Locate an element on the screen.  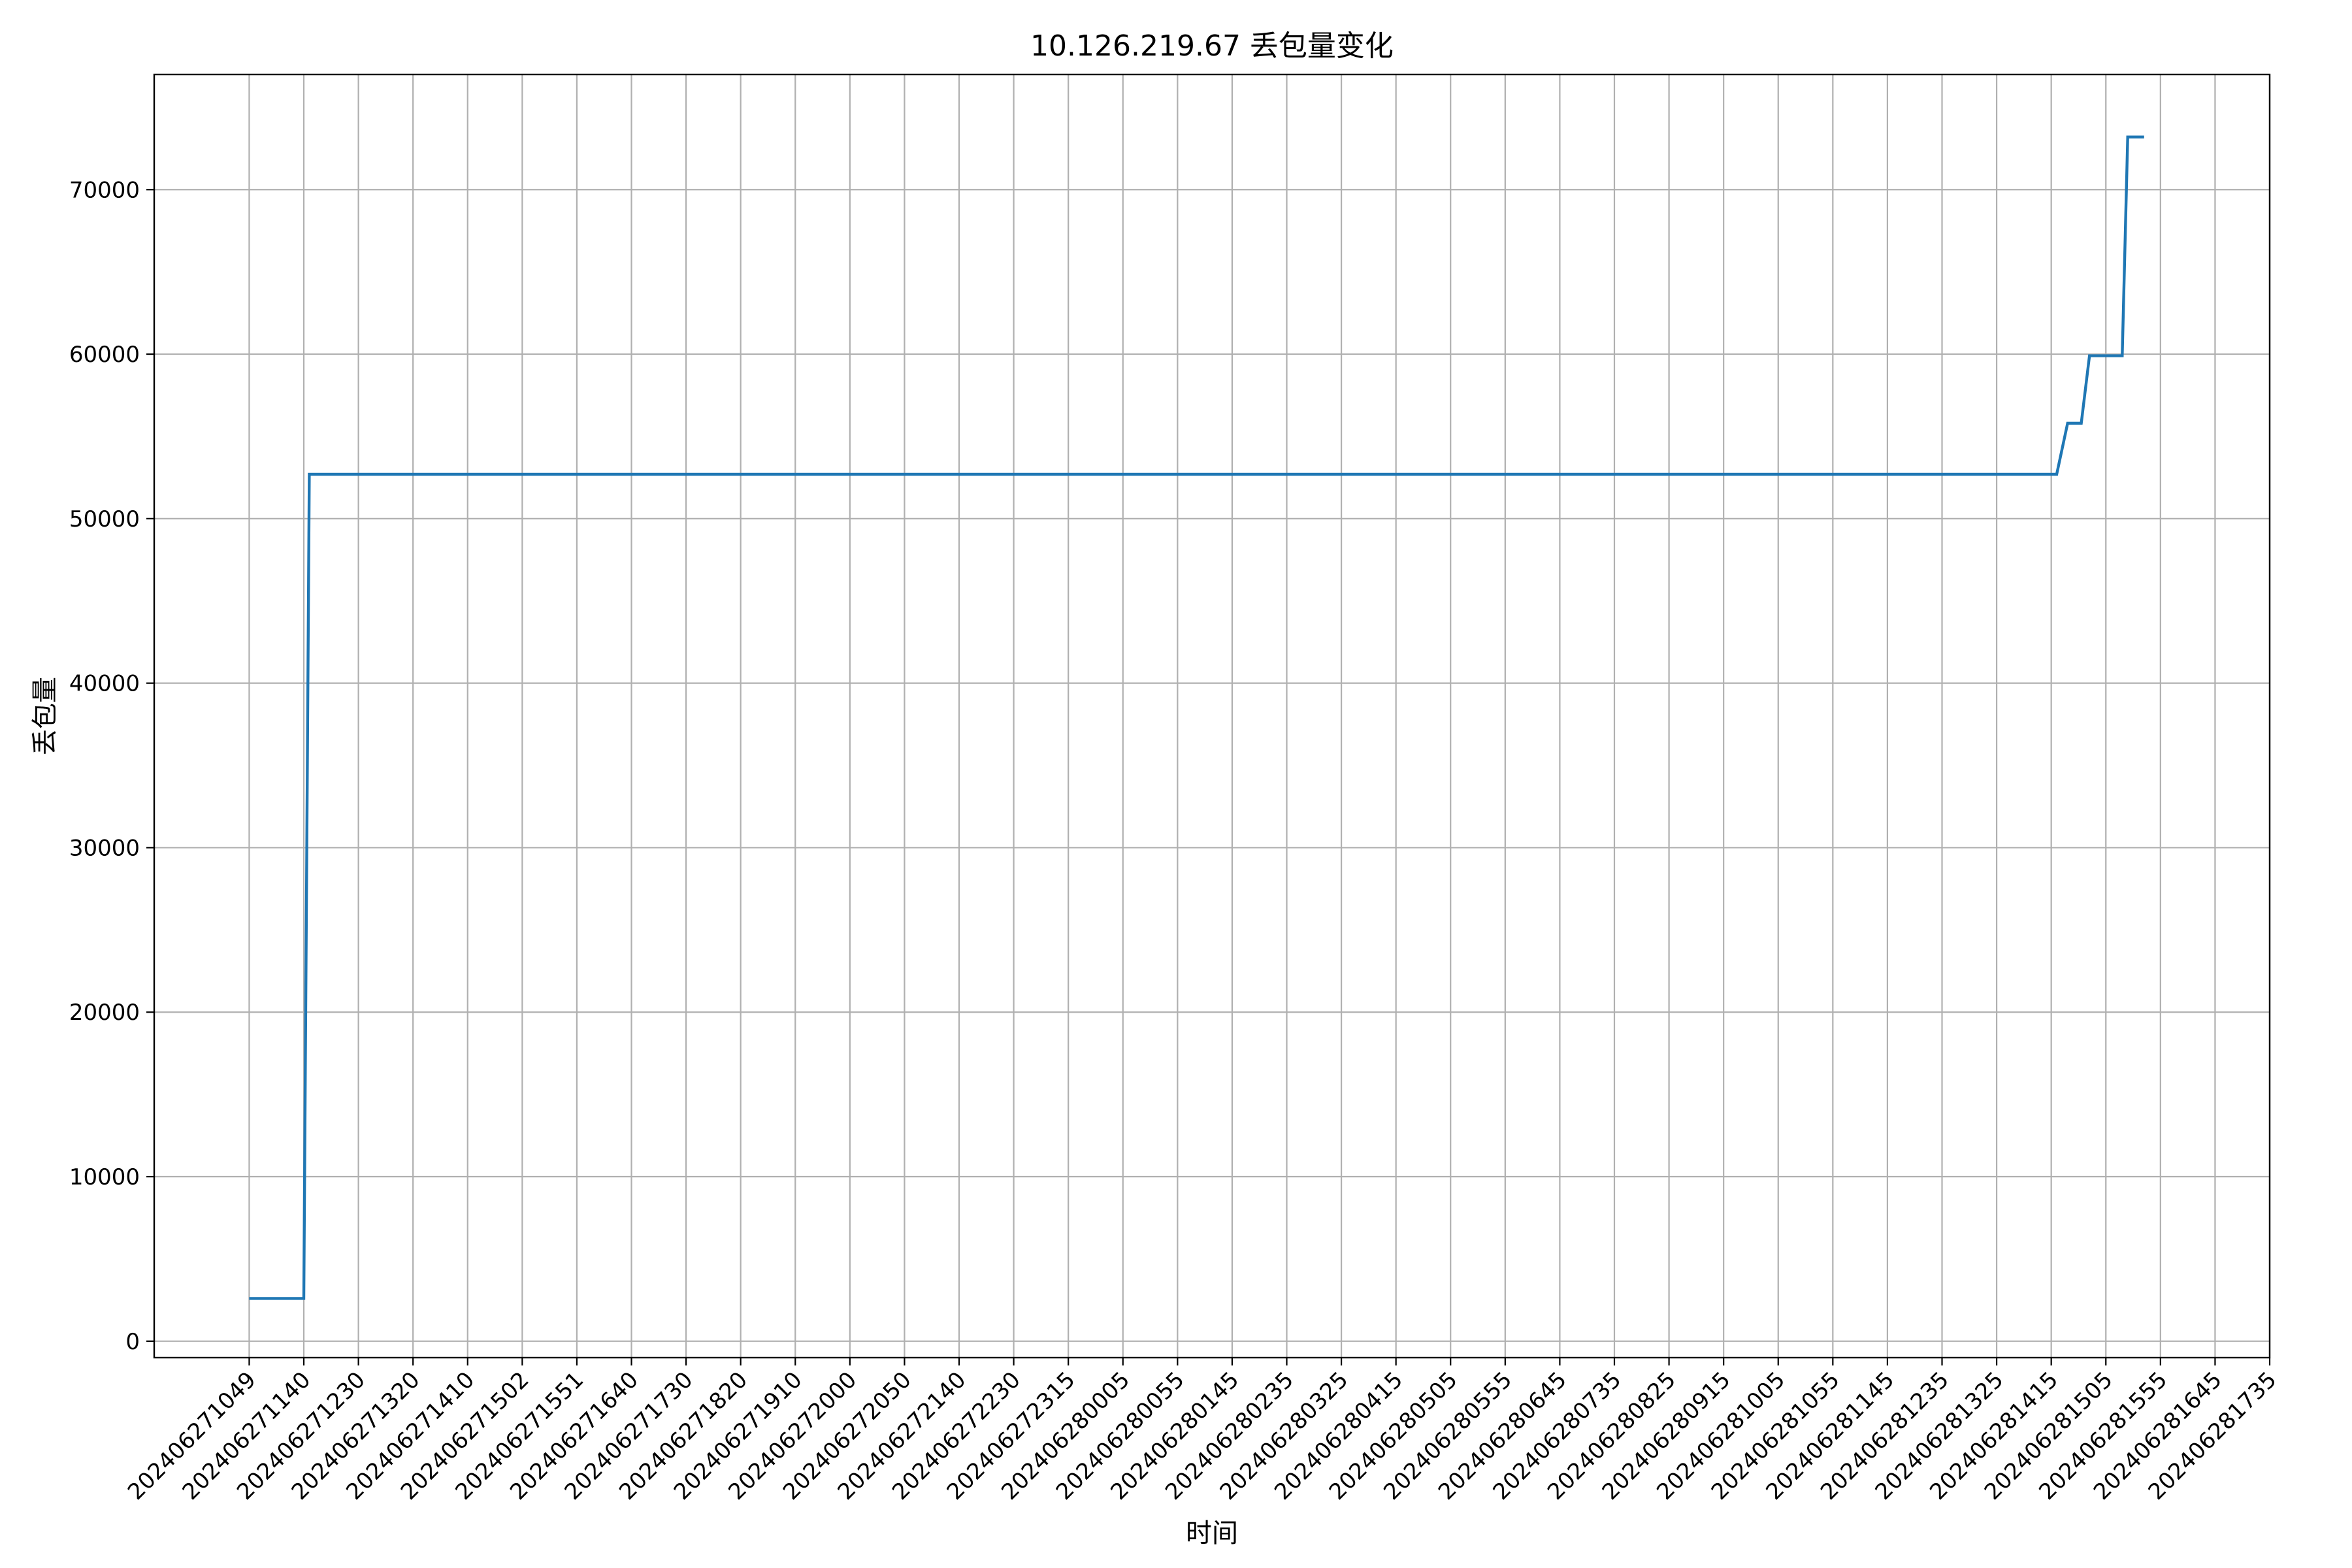
y-tick-label: 70000 is located at coordinates (104, 190).